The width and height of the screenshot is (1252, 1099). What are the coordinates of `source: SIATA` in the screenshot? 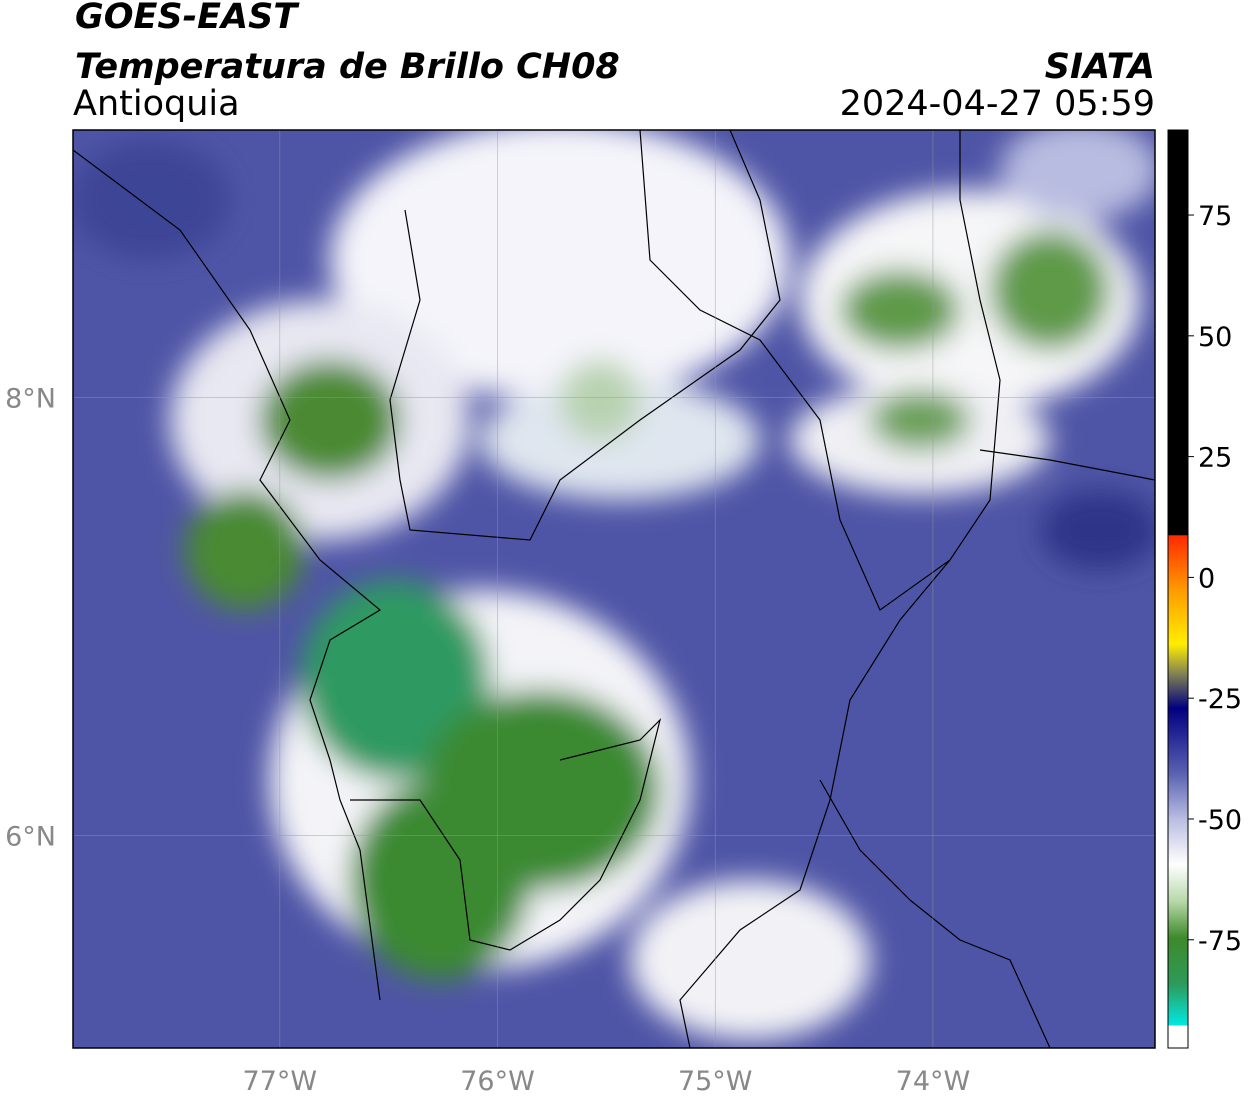 It's located at (1100, 67).